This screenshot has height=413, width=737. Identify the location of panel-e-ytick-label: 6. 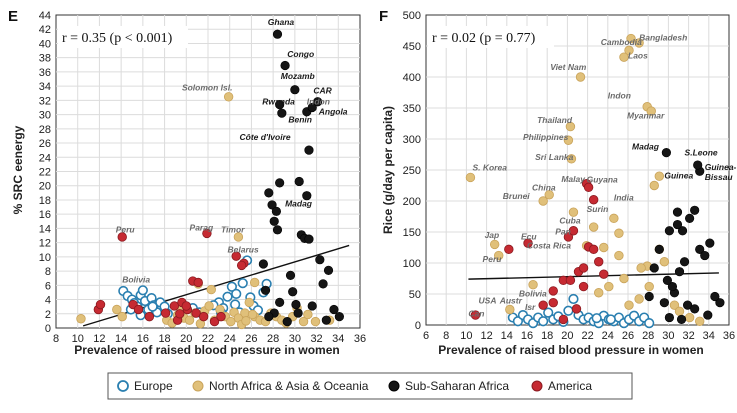
(48, 286).